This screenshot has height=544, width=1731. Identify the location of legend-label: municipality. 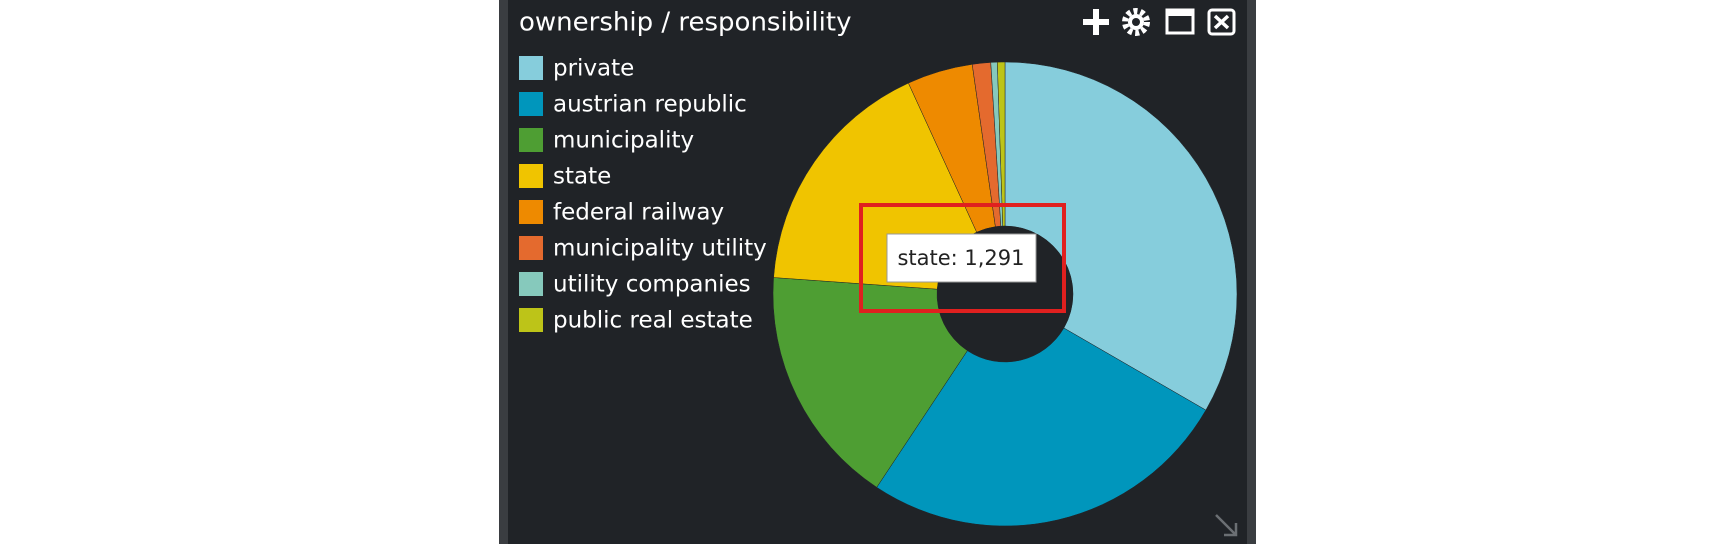
(623, 141).